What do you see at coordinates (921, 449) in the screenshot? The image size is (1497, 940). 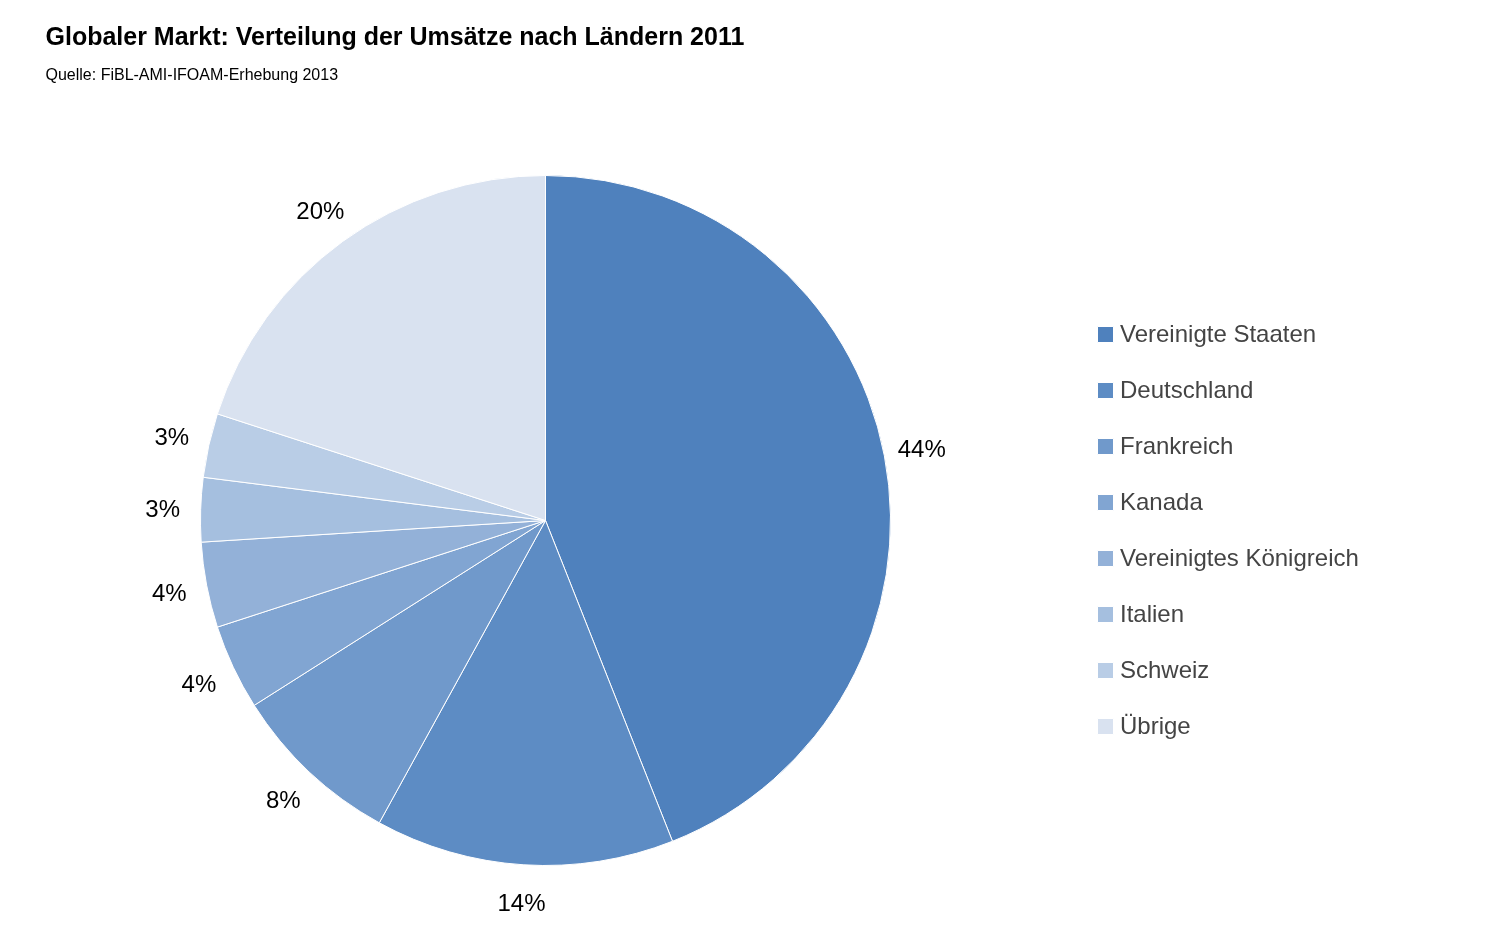 I see `data-label: 44%` at bounding box center [921, 449].